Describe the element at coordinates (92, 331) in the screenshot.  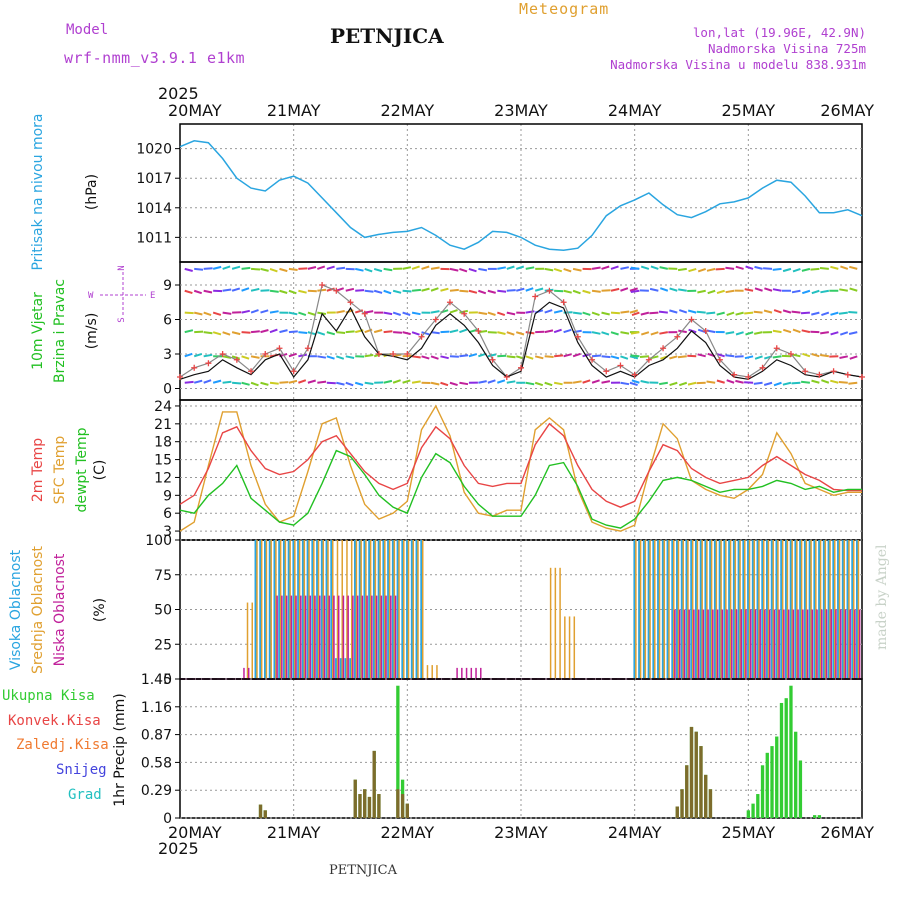
I see `wind-unit: (m/s)` at that location.